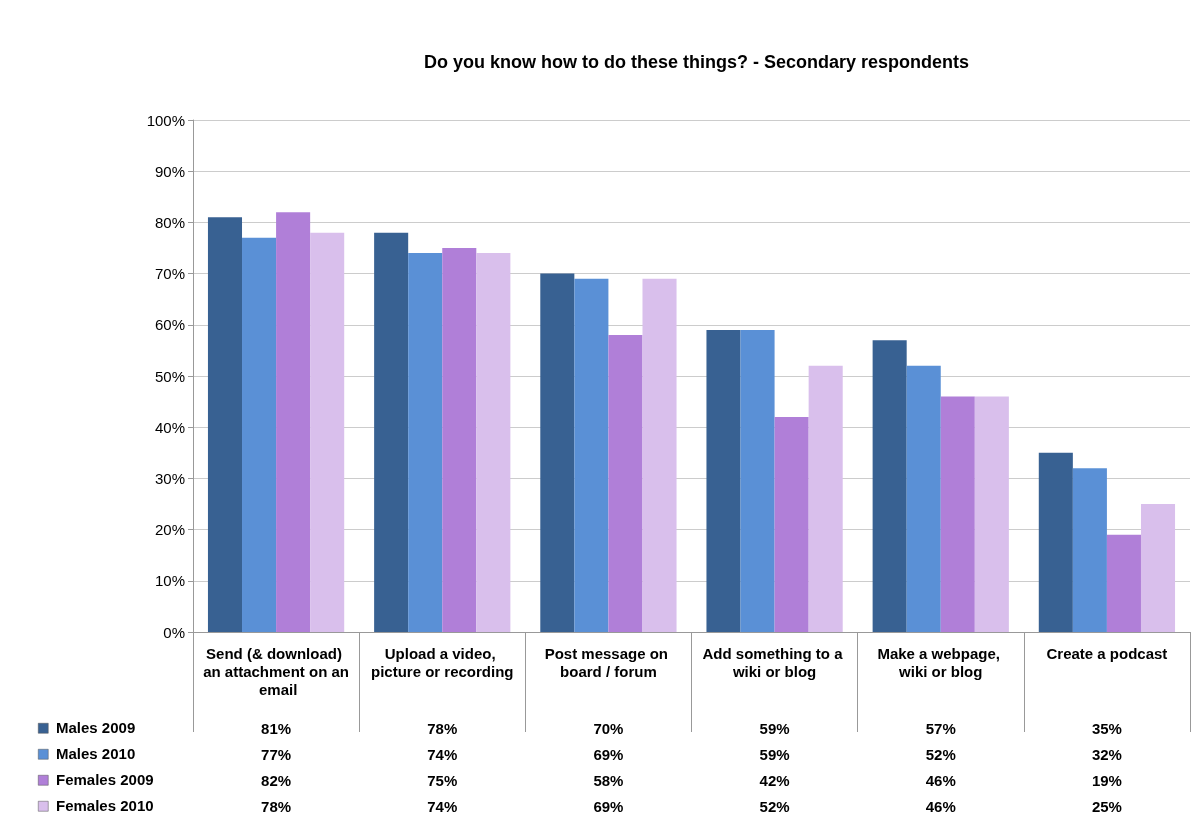  Describe the element at coordinates (174, 632) in the screenshot. I see `y-tick-label: 0%` at that location.